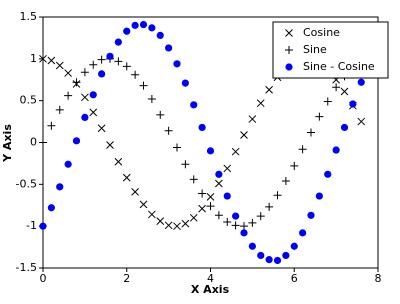  I want to click on y-tick-label: 0, so click(33, 142).